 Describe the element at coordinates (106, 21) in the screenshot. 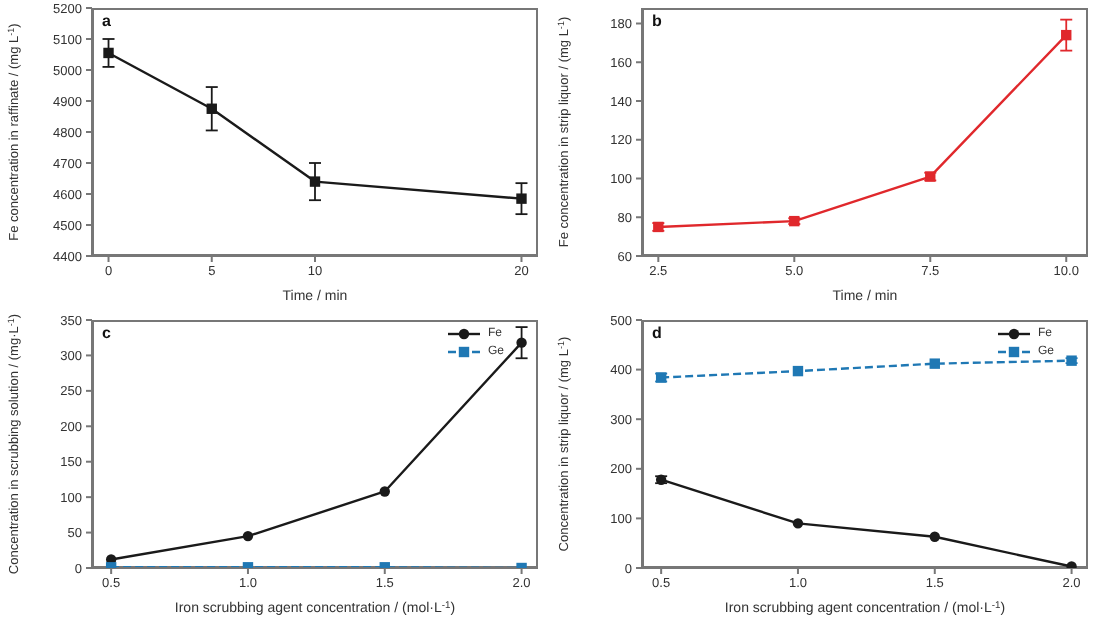

I see `chart-title: a` at that location.